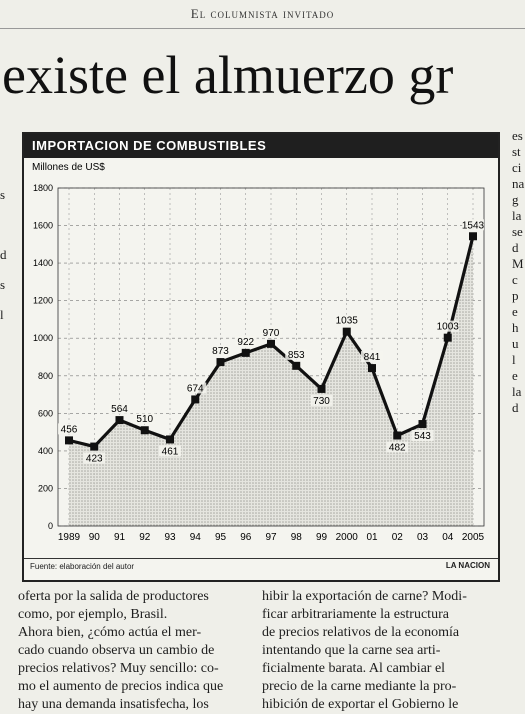 Image resolution: width=525 pixels, height=714 pixels. Describe the element at coordinates (515, 375) in the screenshot. I see `cropped-text-fragment: e` at that location.